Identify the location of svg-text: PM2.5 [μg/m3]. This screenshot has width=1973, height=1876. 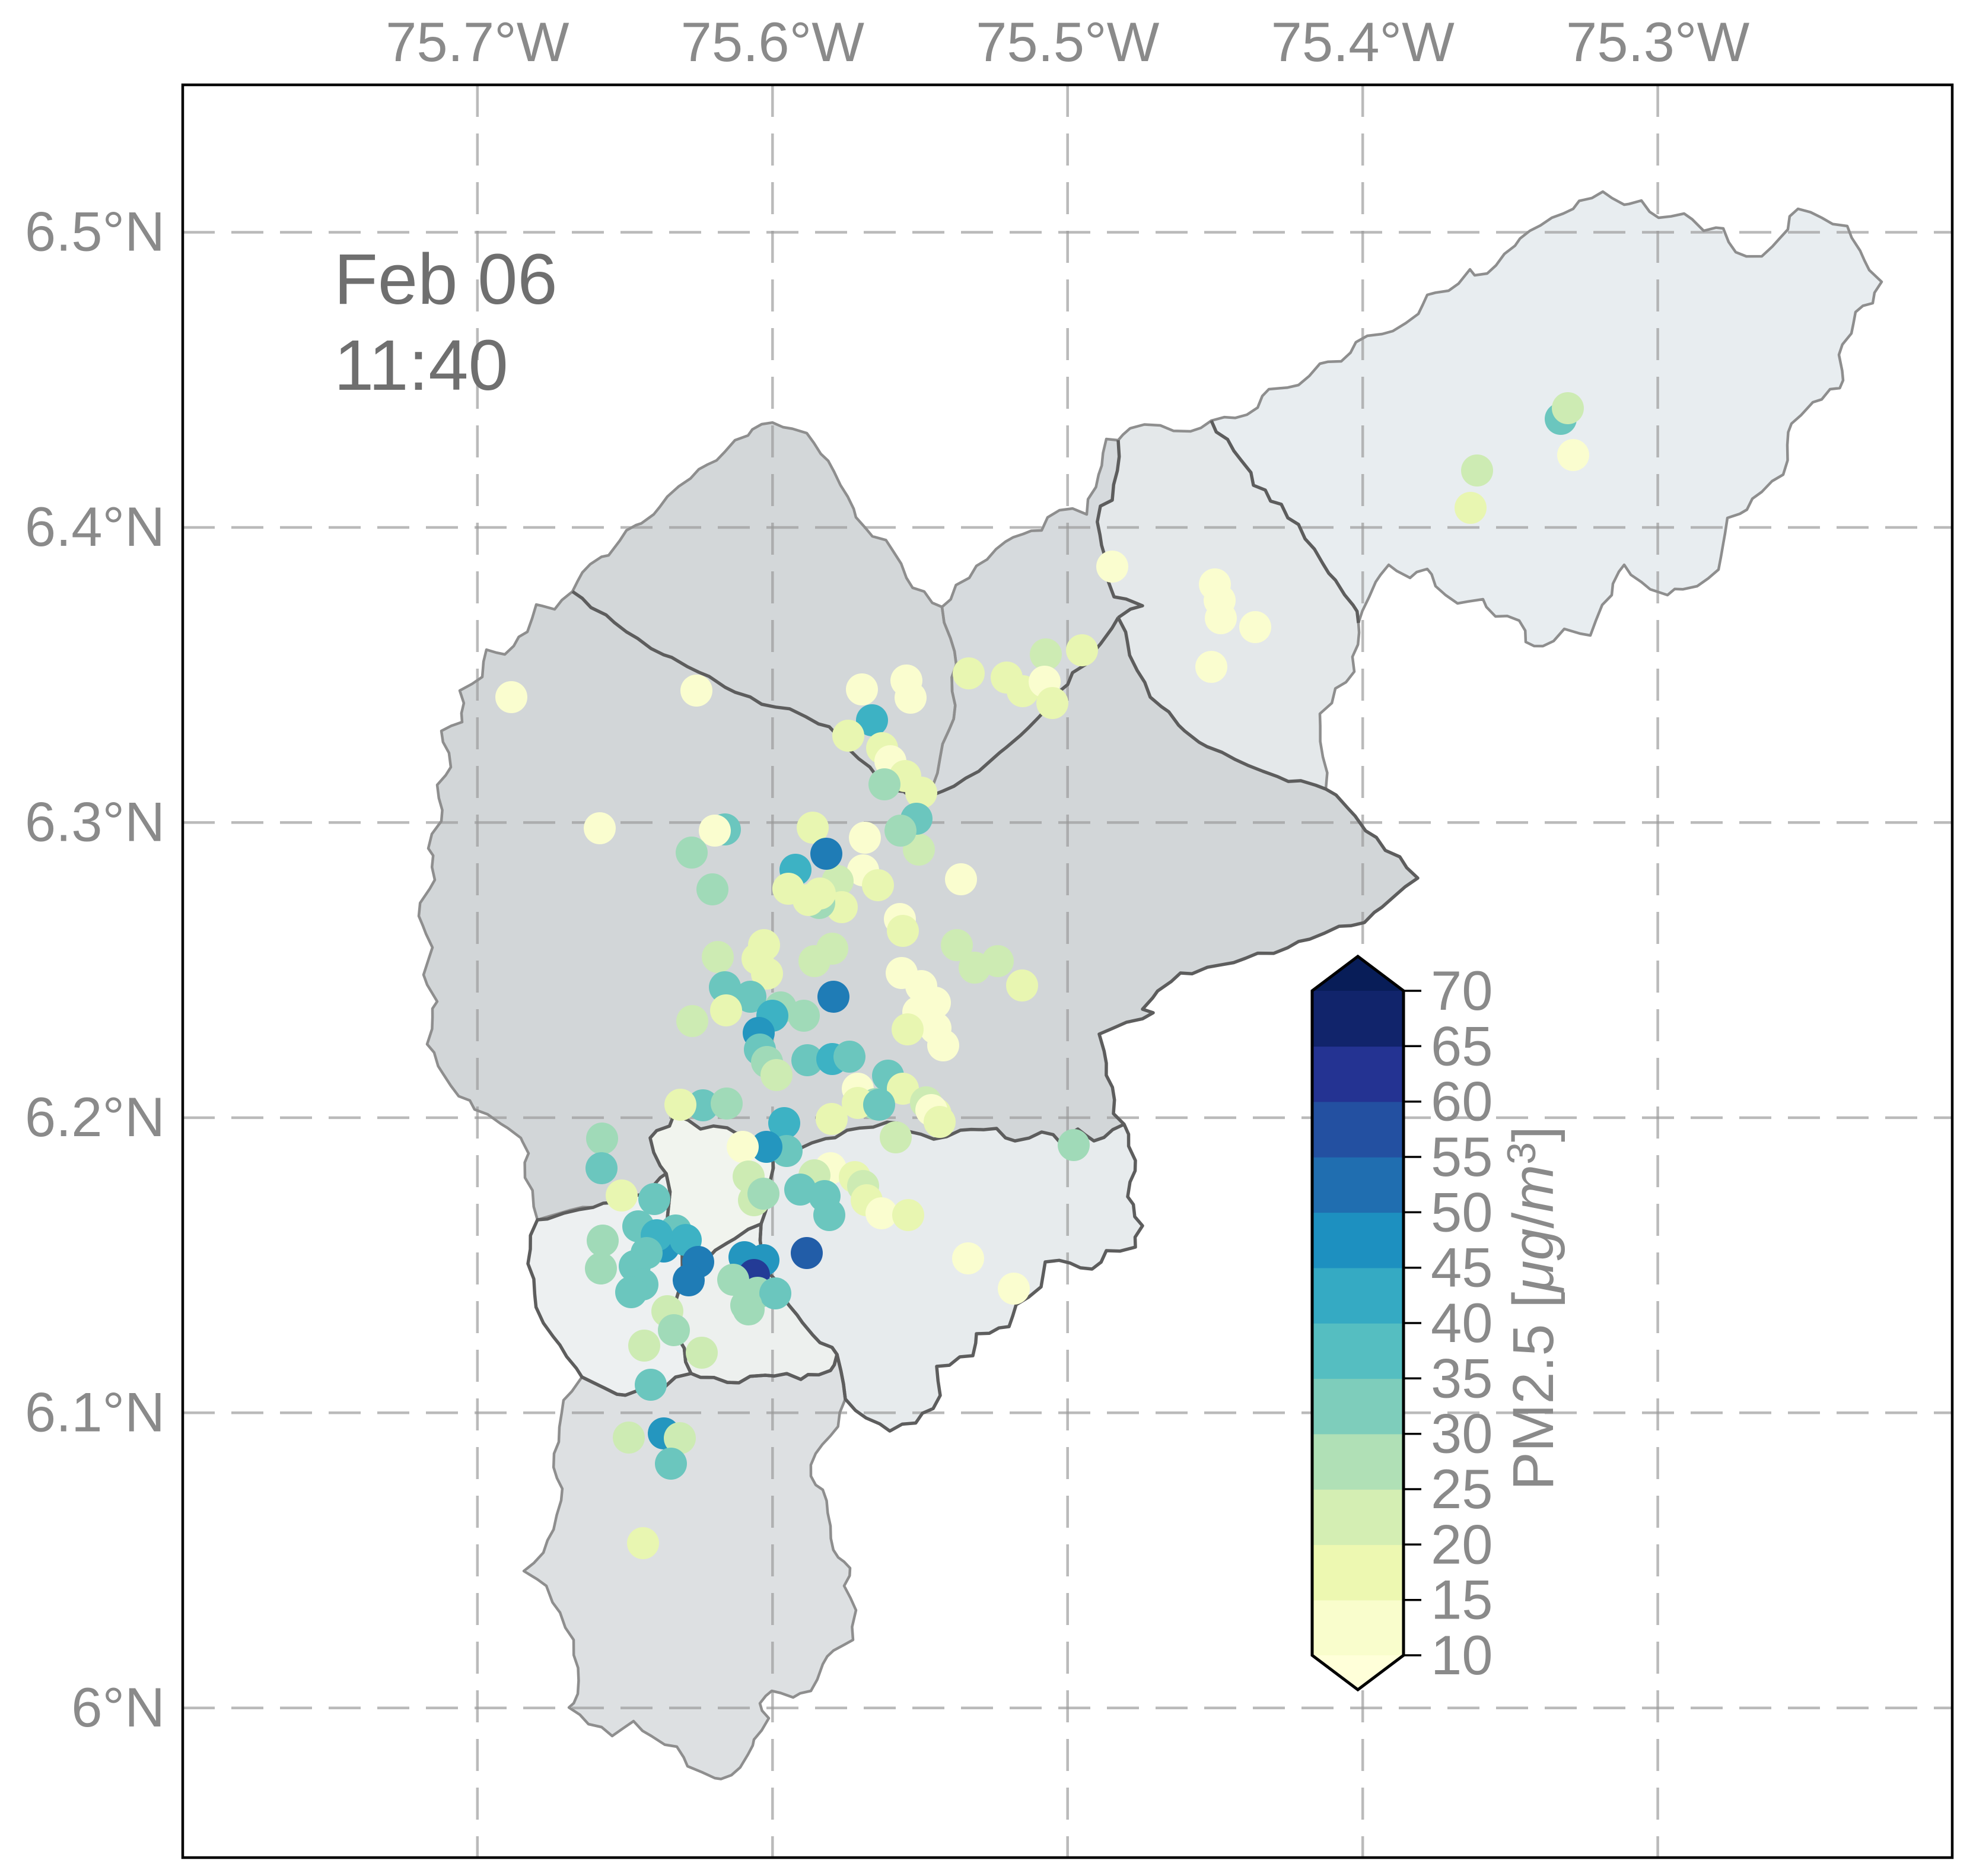
(1532, 1308).